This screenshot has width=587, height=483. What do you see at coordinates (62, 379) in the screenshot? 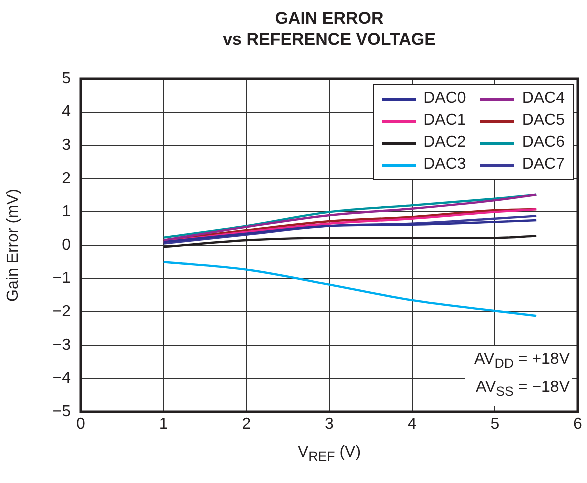
I see `y-tick-label: −4` at bounding box center [62, 379].